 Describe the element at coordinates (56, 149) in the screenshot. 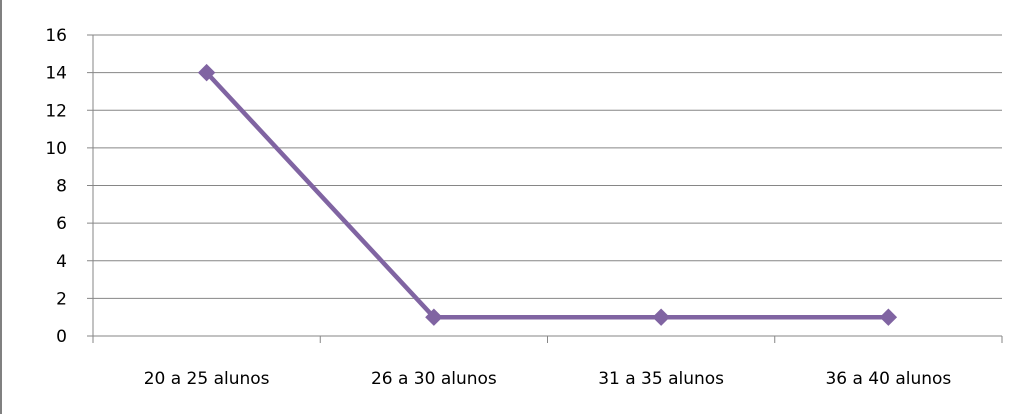

I see `y-tick-label: 10` at that location.